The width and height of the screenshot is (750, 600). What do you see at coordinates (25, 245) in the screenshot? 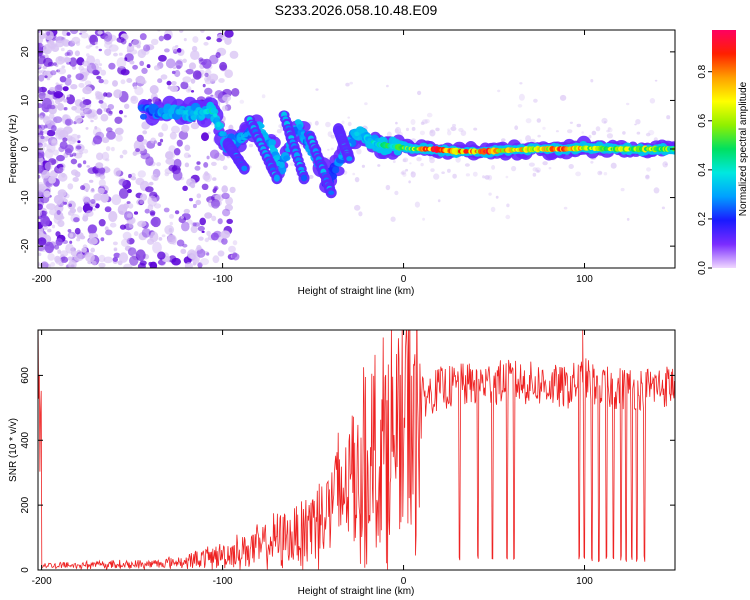
I see `y-tick-label: -20` at bounding box center [25, 245].